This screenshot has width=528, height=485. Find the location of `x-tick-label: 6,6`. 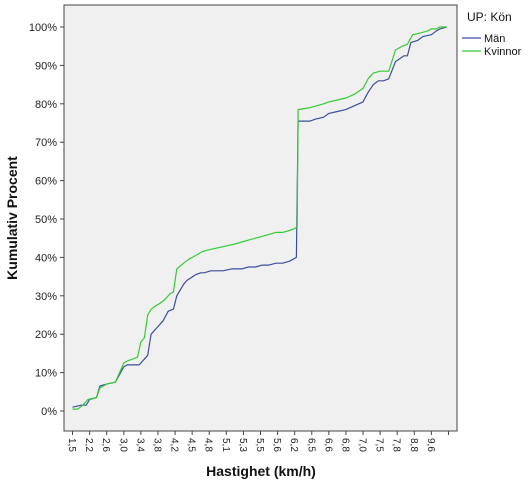

x-tick-label: 6,6 is located at coordinates (327, 445).